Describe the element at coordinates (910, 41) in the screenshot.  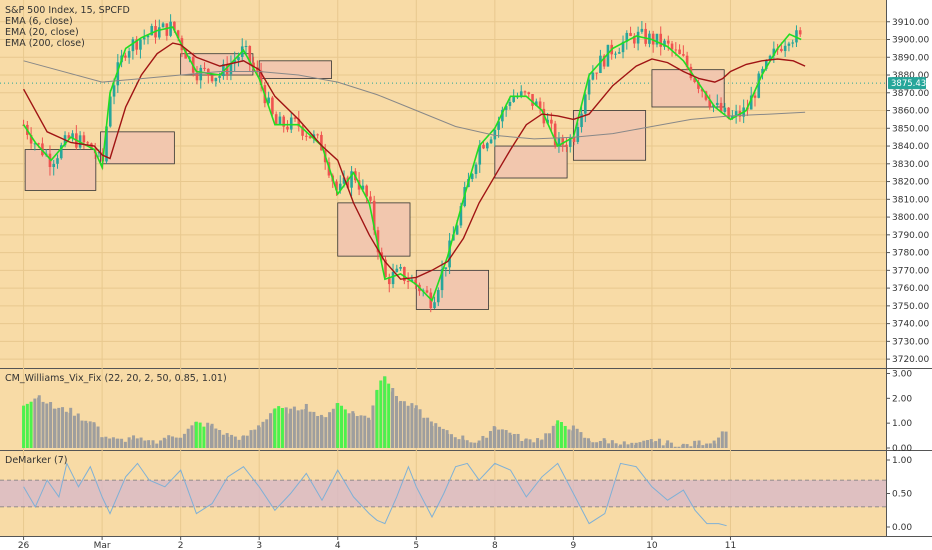
I see `price-tick-label: 3900.00` at that location.